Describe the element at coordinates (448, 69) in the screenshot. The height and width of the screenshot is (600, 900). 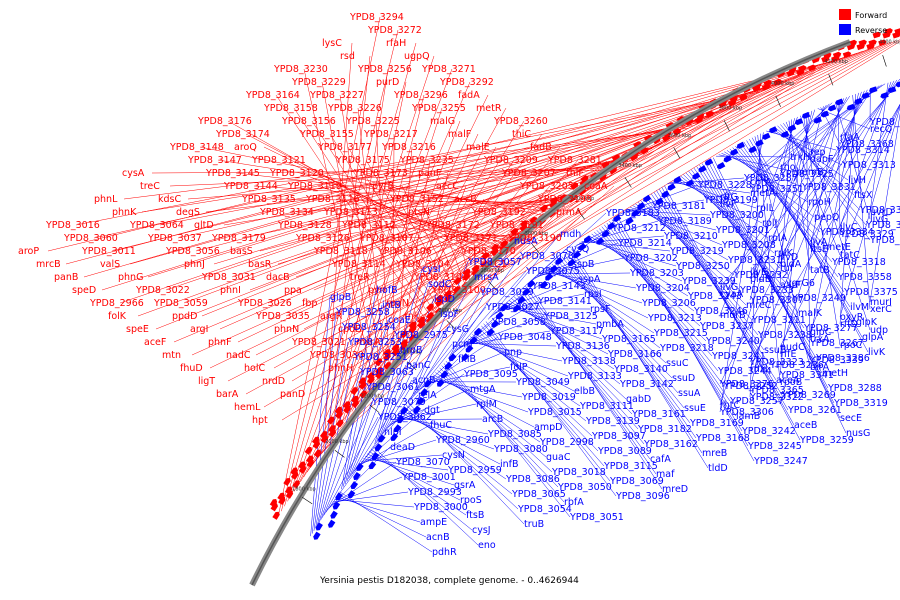
I see `forward-gene-label: YPD8_3271` at that location.